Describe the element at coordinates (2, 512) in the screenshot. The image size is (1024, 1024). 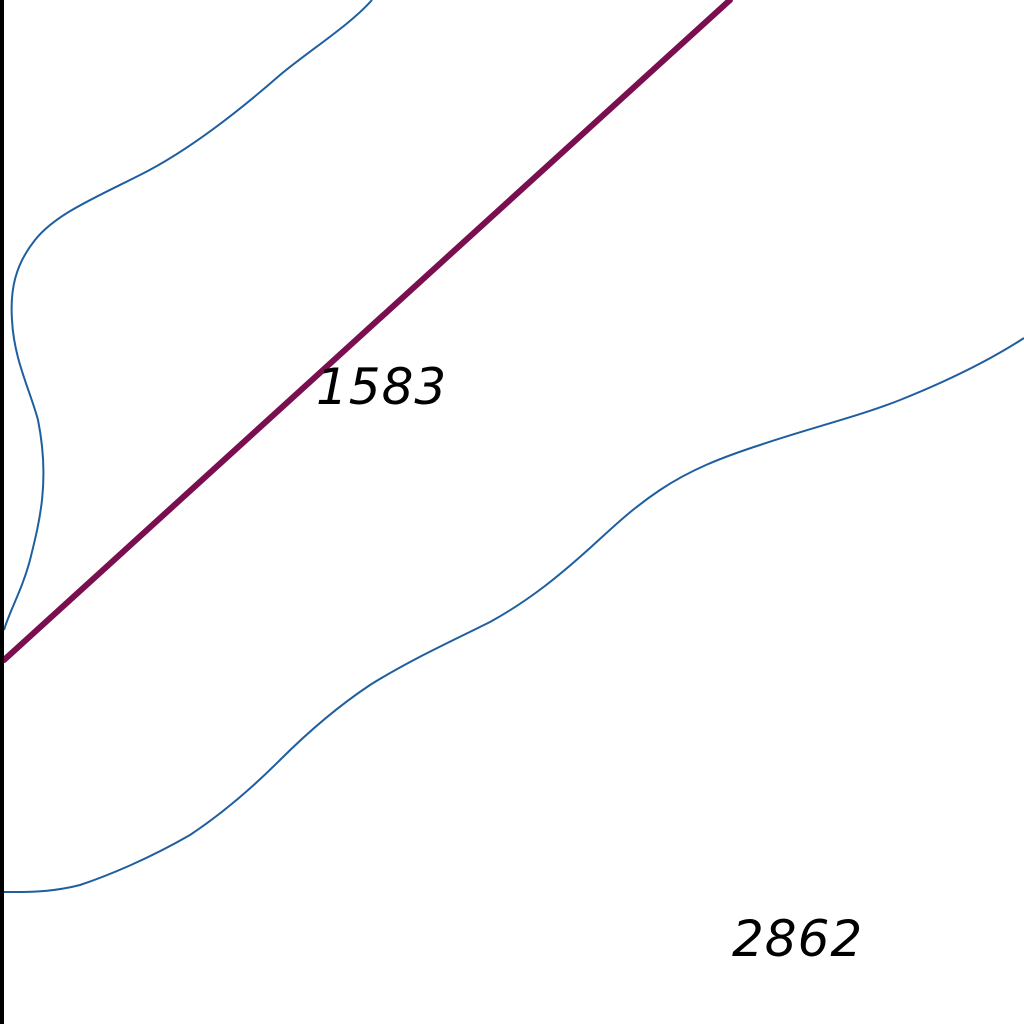
I see `map-frame-border` at that location.